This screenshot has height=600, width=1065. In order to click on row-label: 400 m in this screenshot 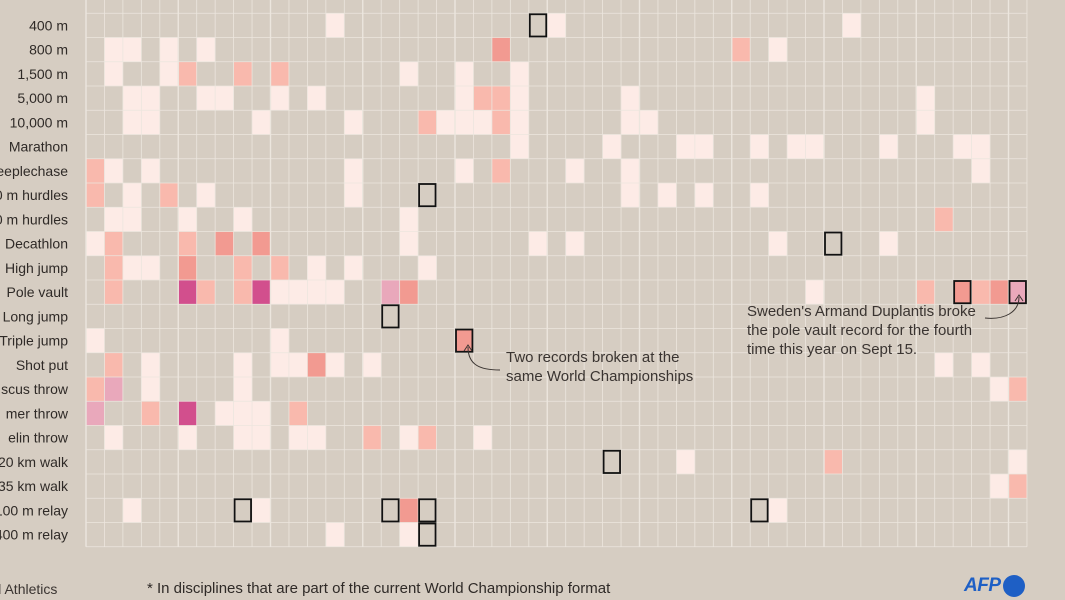, I will do `click(48, 25)`.